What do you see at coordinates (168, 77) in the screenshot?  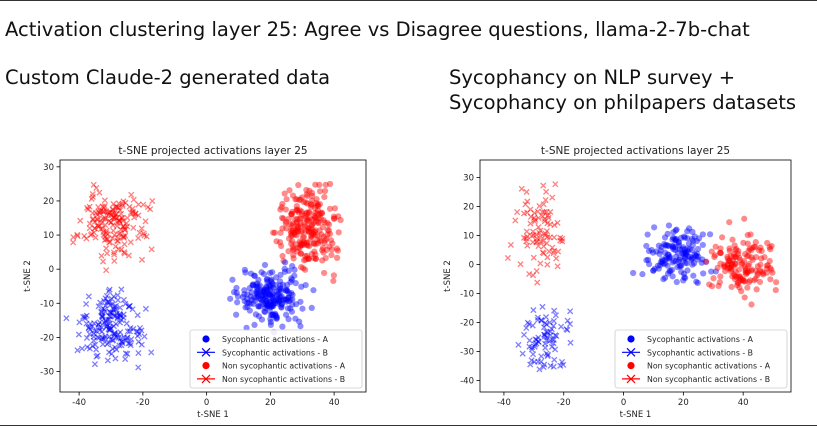 I see `left-panel-heading: Custom Claude-2 generated data` at bounding box center [168, 77].